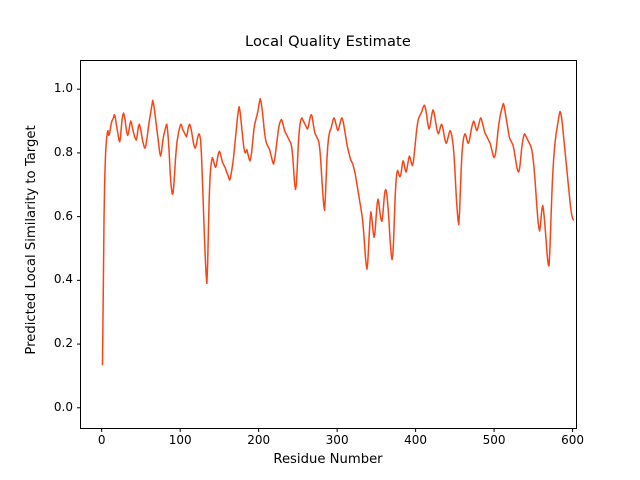  What do you see at coordinates (63, 343) in the screenshot?
I see `y-tick-label: 0.2` at bounding box center [63, 343].